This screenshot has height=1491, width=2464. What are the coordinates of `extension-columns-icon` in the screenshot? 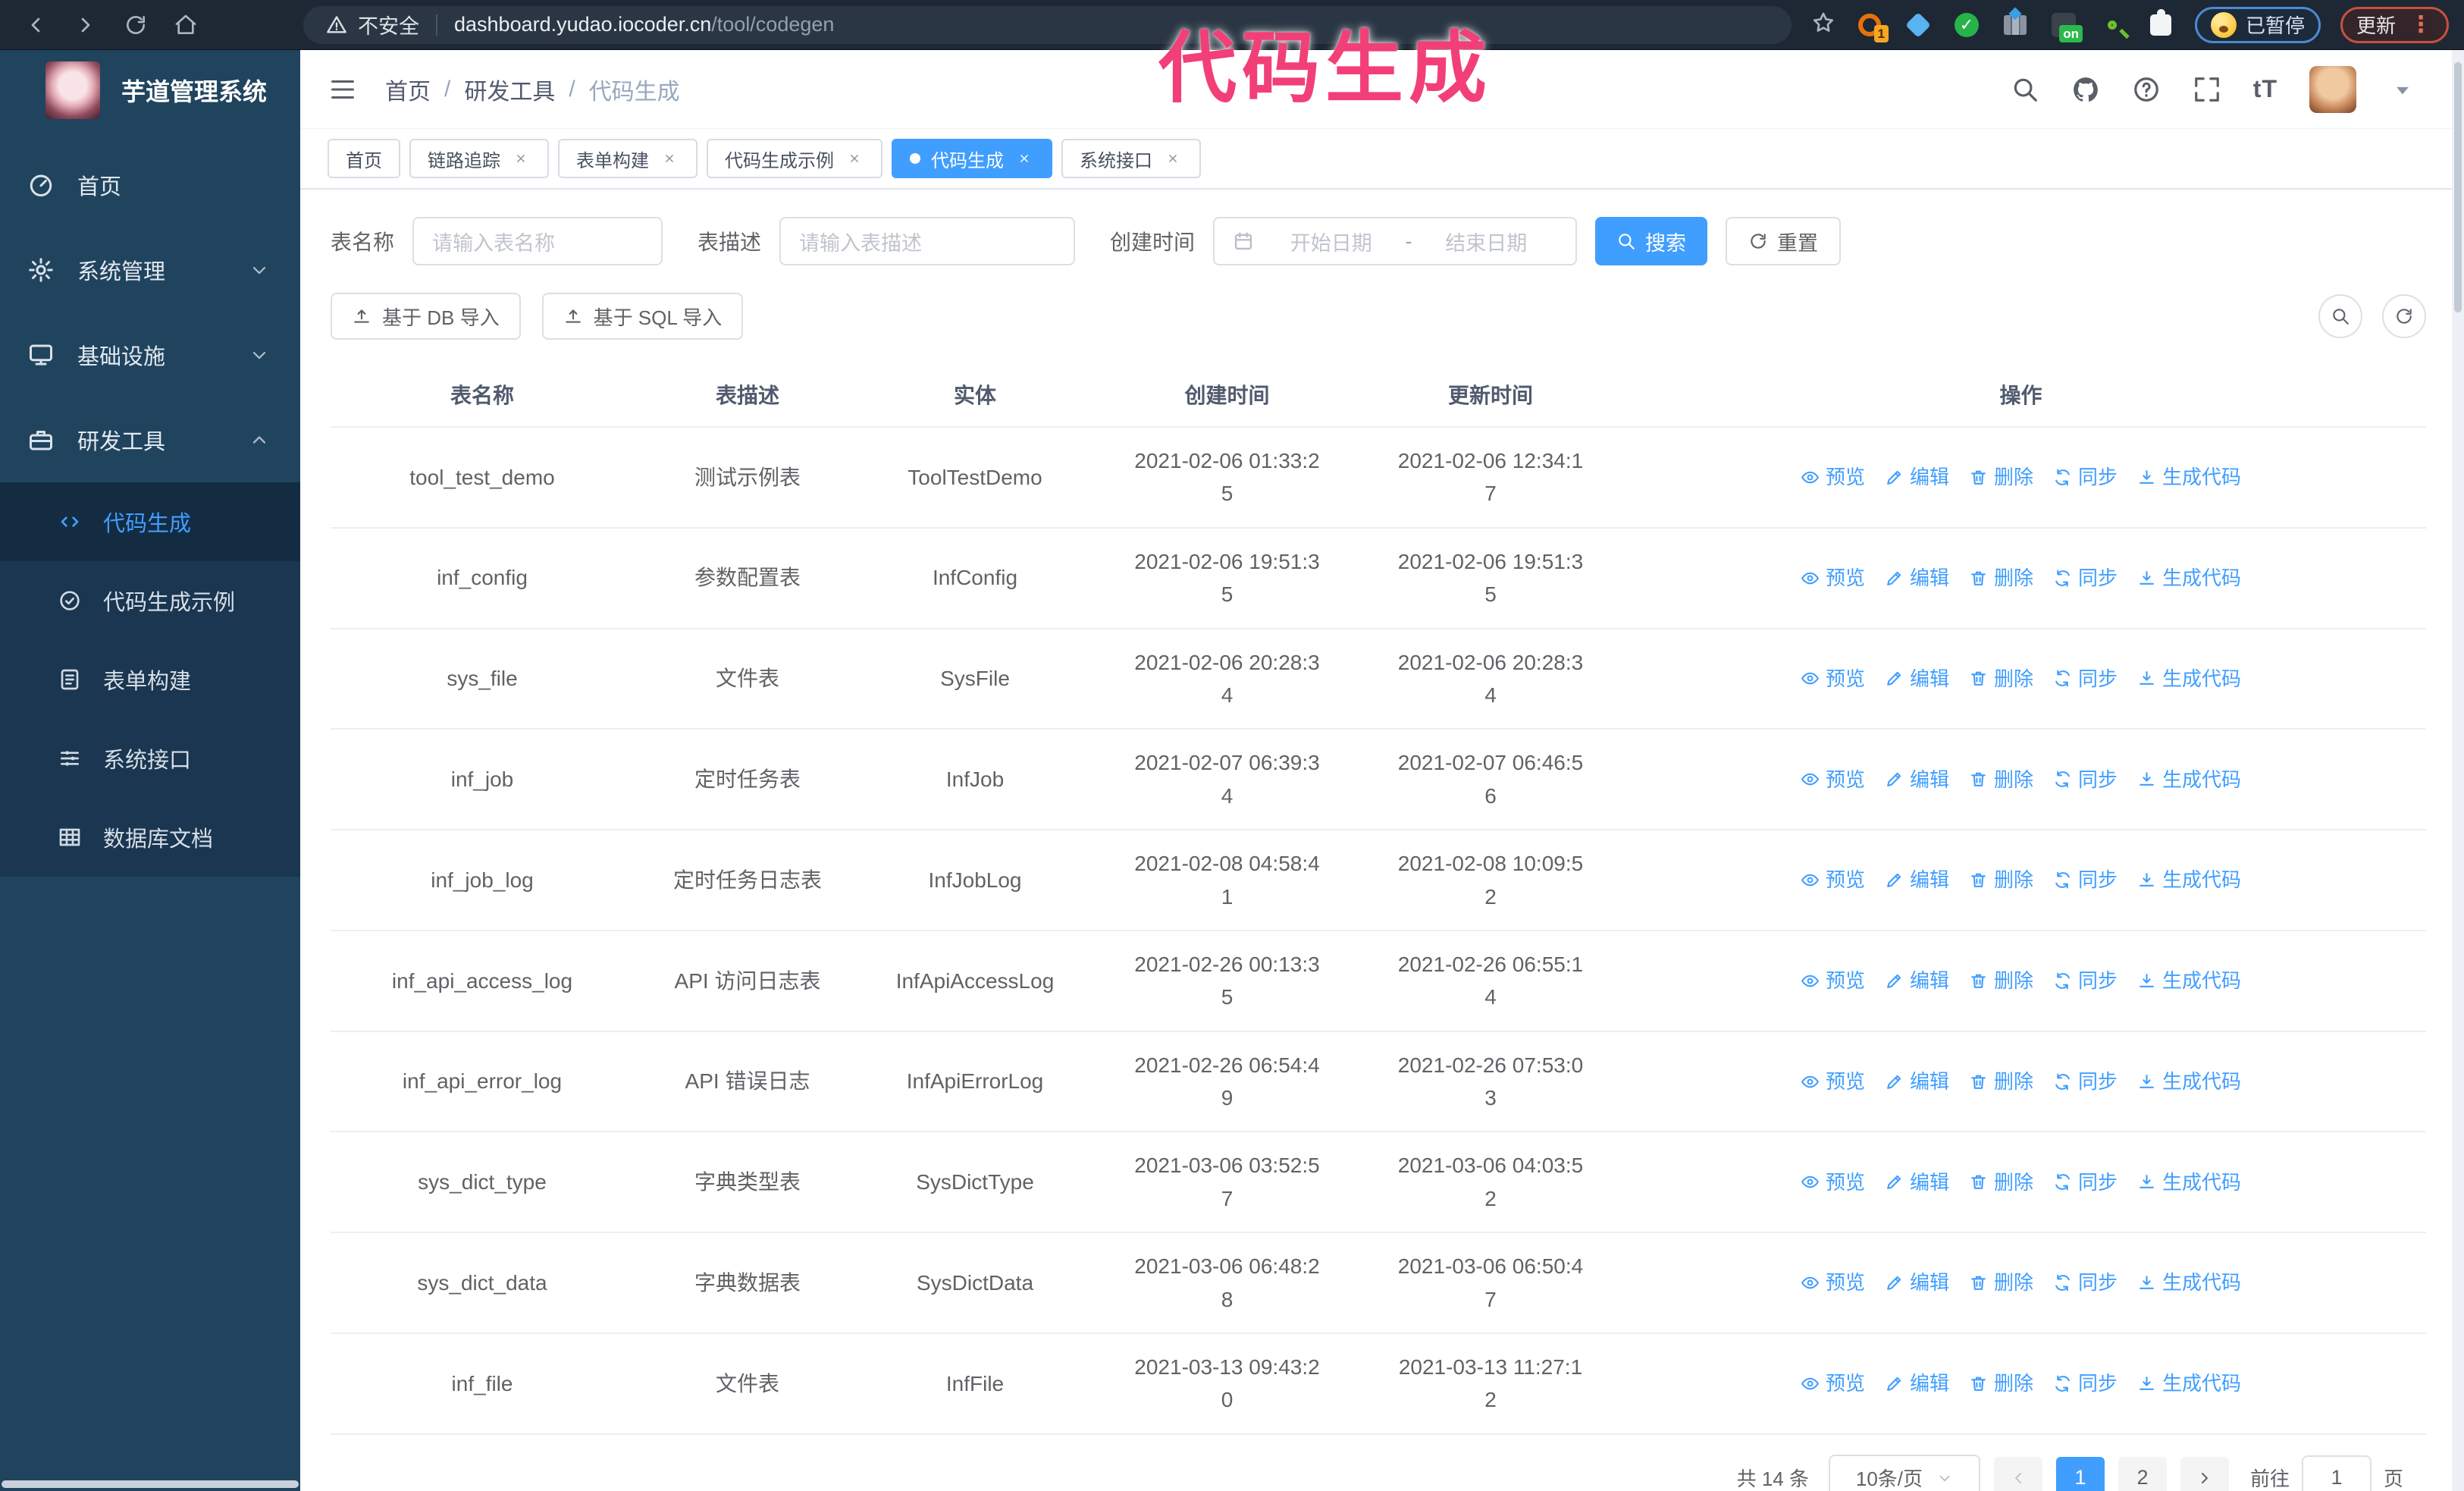 It's located at (2016, 25).